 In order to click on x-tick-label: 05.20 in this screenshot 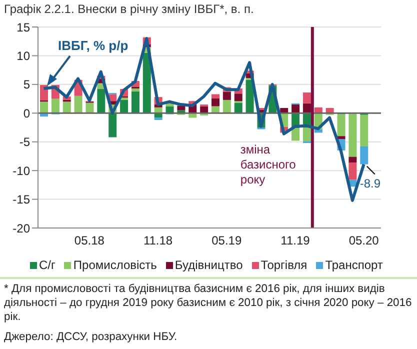, I will do `click(364, 241)`.